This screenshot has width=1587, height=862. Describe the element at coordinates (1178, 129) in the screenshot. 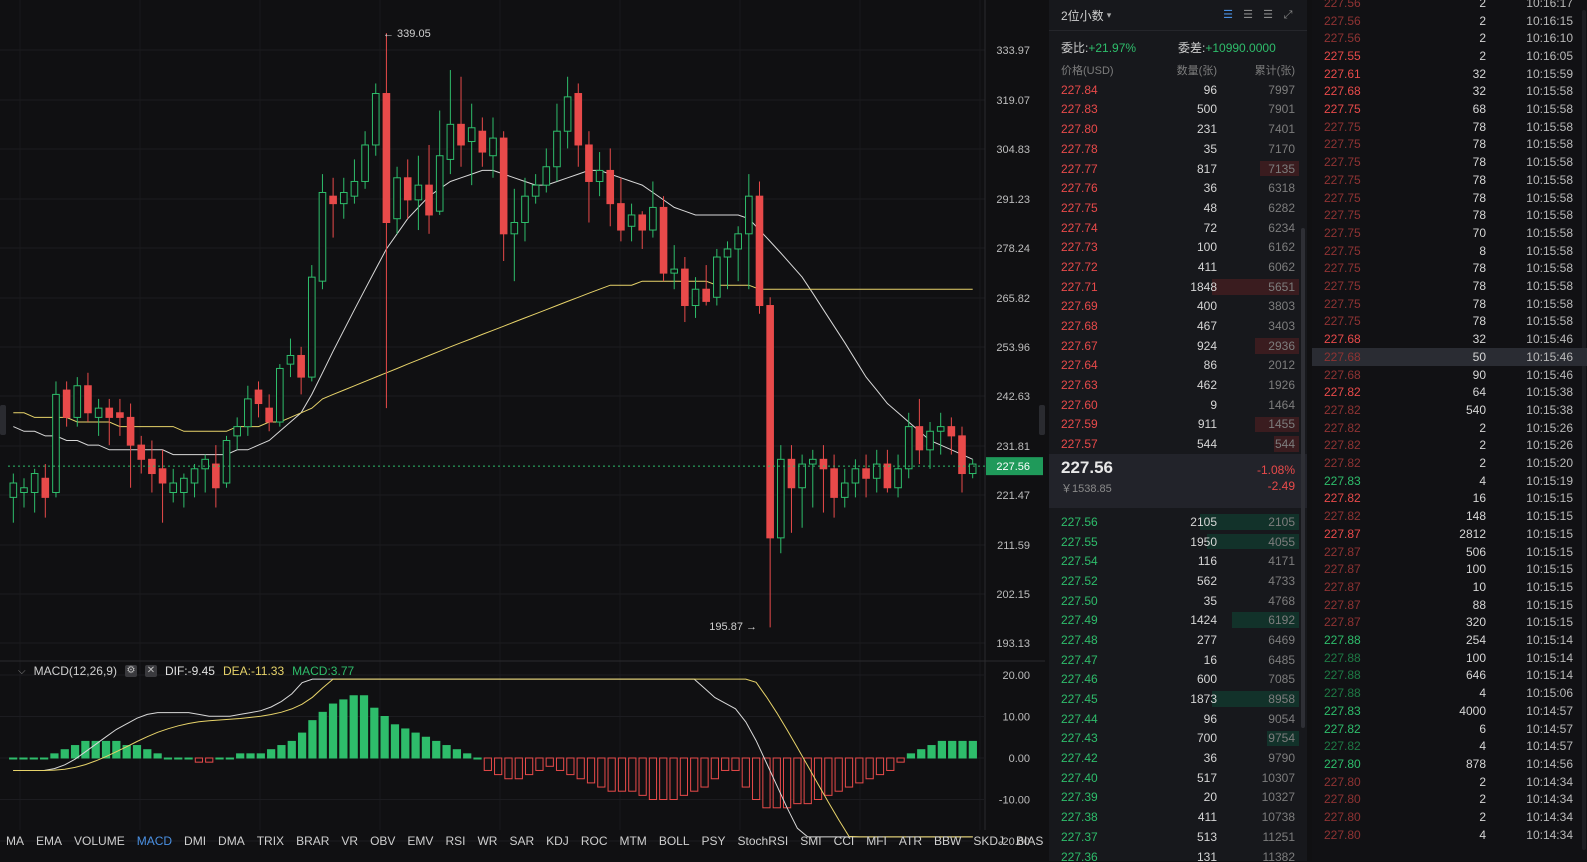

I see `ask-row: 227.80 231 7401` at that location.